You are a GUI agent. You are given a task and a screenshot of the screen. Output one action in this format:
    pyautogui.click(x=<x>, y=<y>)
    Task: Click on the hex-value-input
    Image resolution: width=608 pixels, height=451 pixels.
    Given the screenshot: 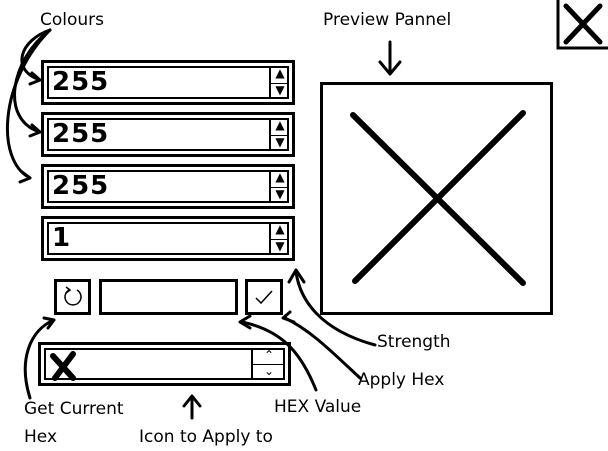 What is the action you would take?
    pyautogui.click(x=168, y=297)
    